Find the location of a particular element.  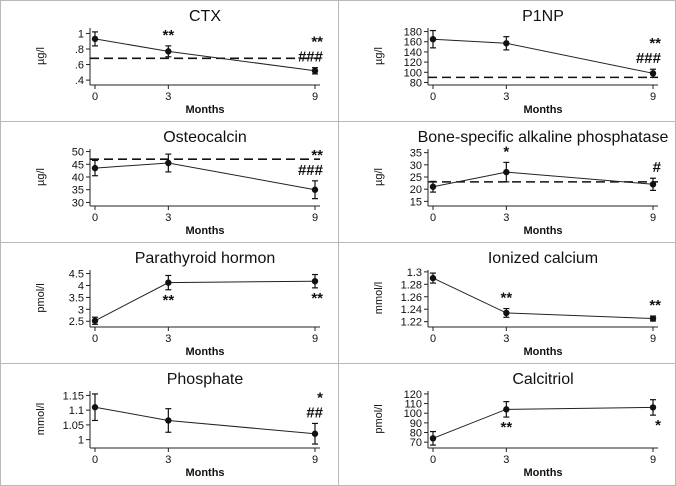

chart-panel-osteocalcin: Osteocalcin 30 35 40 45 50 0 3 9 Months µg/l ** ### is located at coordinates (169, 181).